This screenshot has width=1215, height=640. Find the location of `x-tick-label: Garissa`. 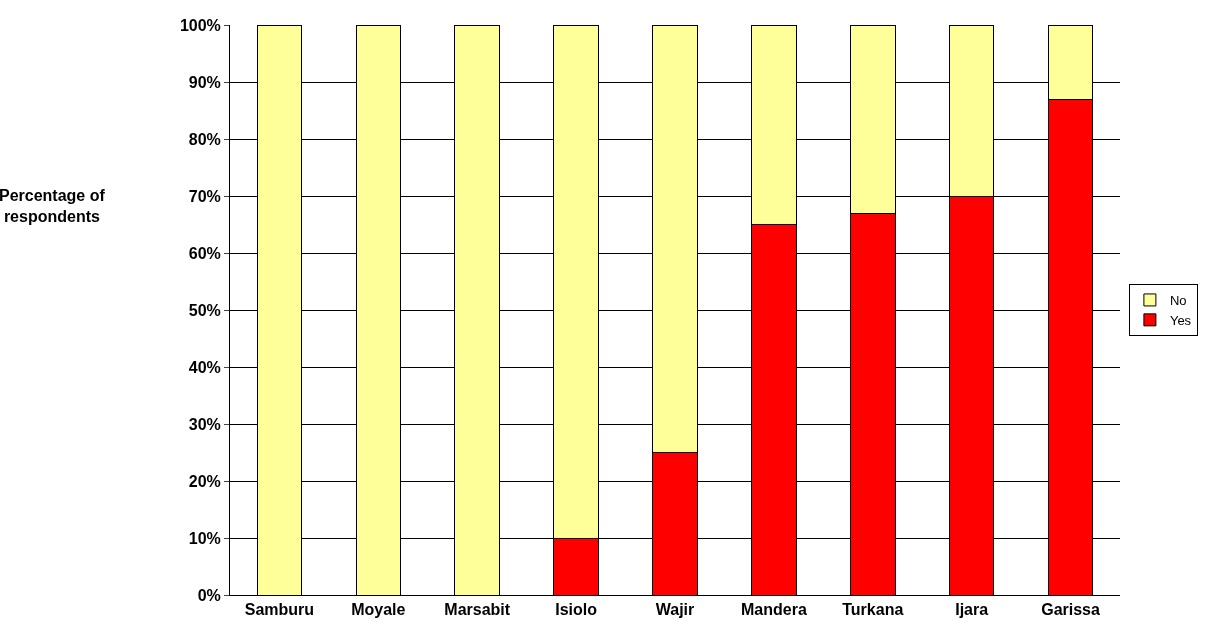

x-tick-label: Garissa is located at coordinates (1071, 610).